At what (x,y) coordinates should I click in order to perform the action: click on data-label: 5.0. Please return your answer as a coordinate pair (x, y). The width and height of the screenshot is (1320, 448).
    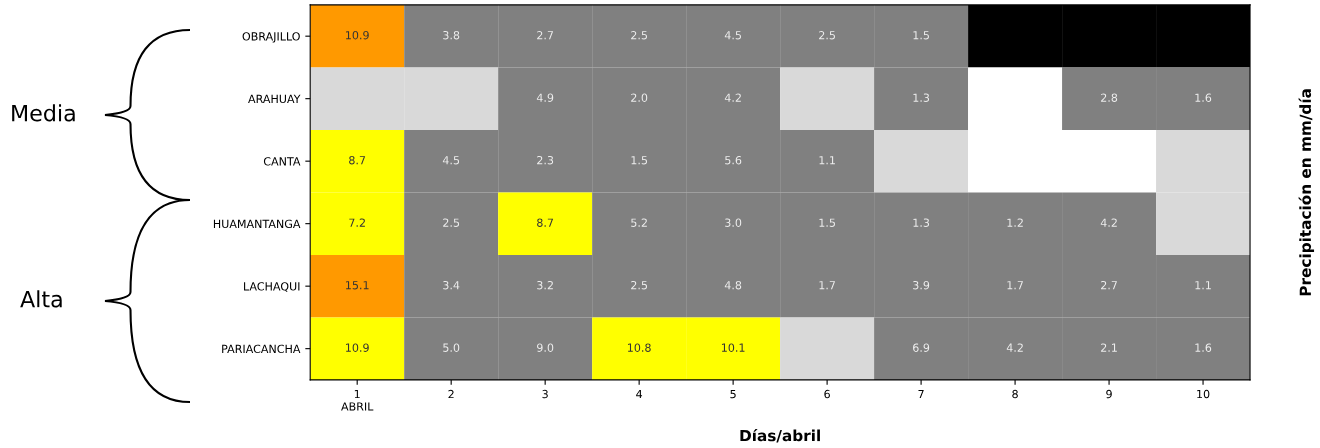
    Looking at the image, I should click on (451, 347).